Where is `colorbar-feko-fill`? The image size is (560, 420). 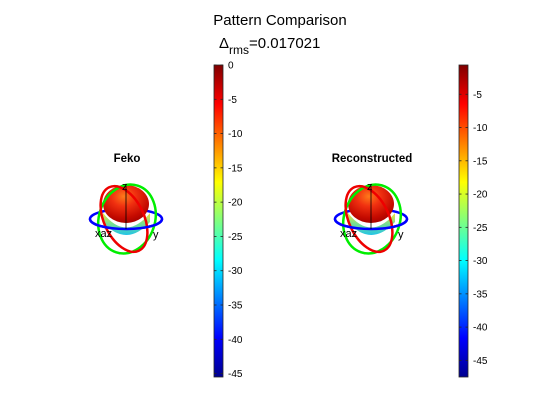 colorbar-feko-fill is located at coordinates (218, 221).